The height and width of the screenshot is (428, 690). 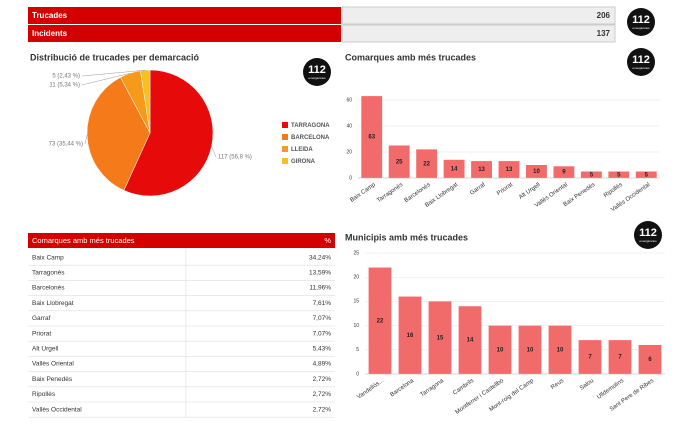 I want to click on summary-label: Incidents, so click(x=50, y=33).